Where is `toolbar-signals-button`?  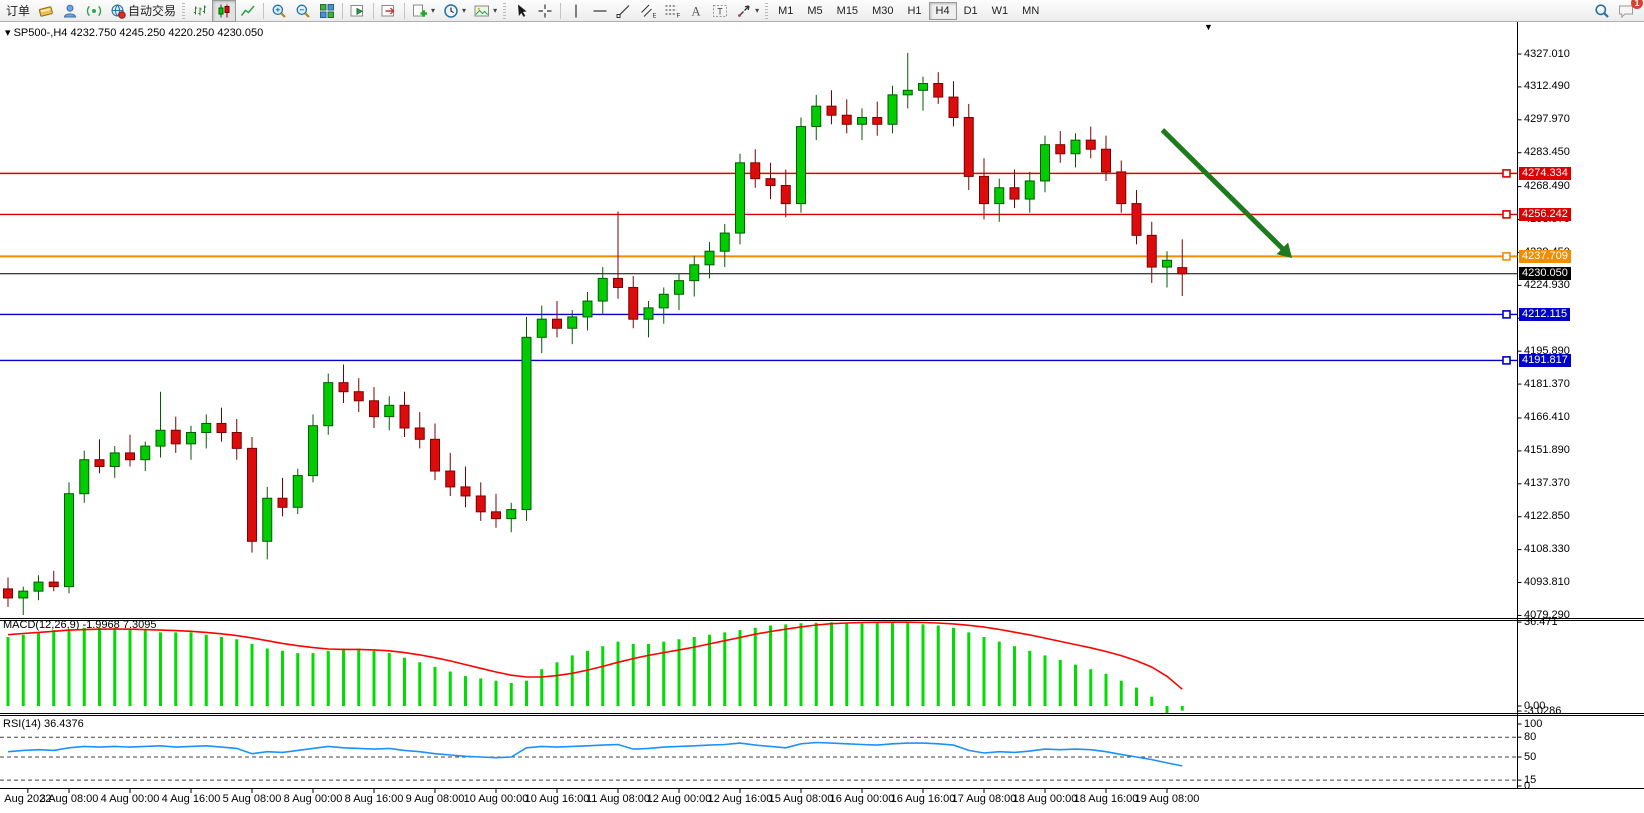
toolbar-signals-button is located at coordinates (94, 11).